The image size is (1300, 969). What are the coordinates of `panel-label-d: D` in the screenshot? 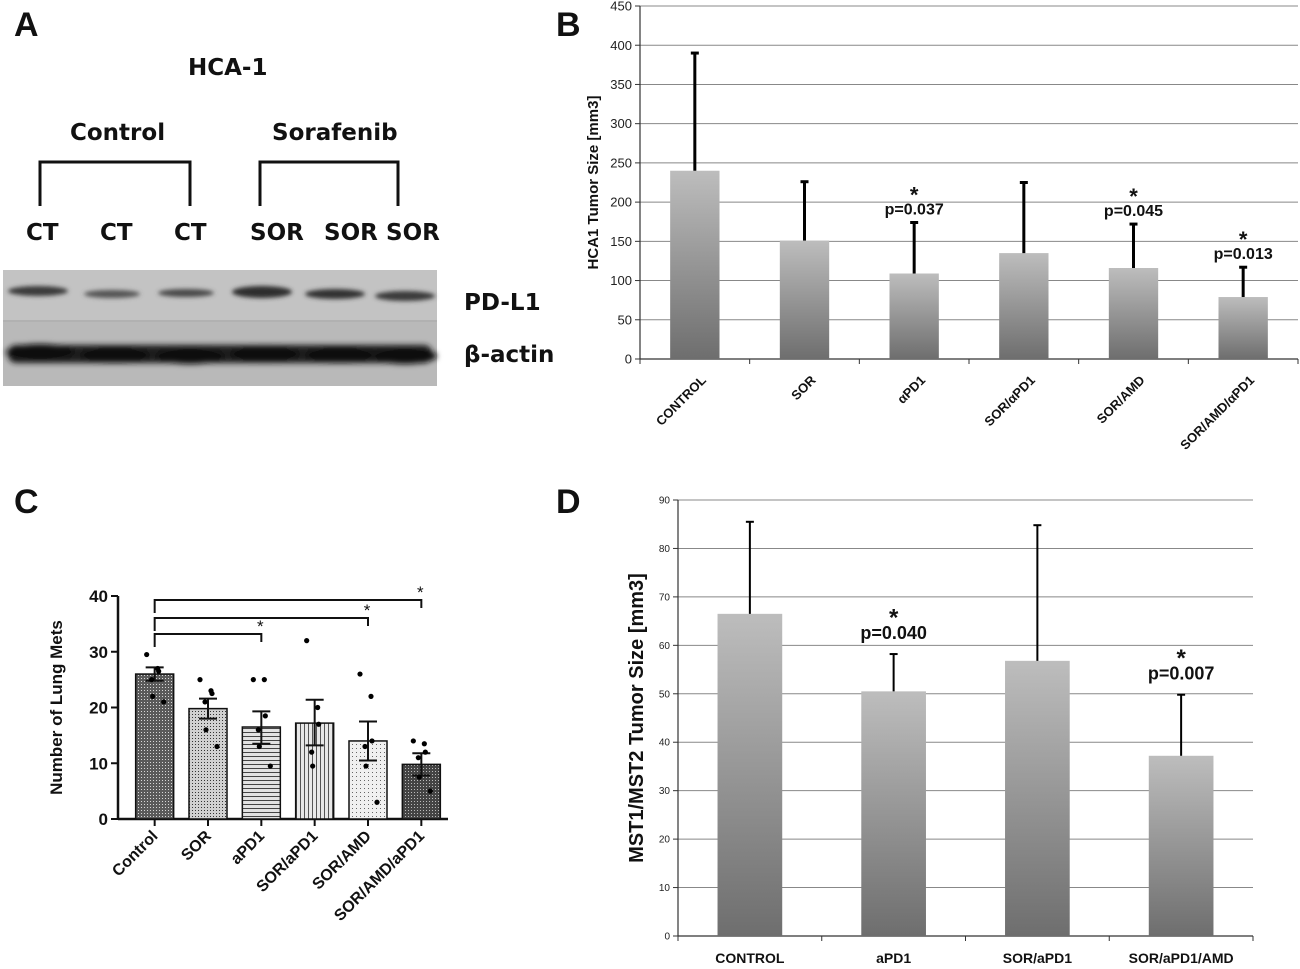 It's located at (568, 502).